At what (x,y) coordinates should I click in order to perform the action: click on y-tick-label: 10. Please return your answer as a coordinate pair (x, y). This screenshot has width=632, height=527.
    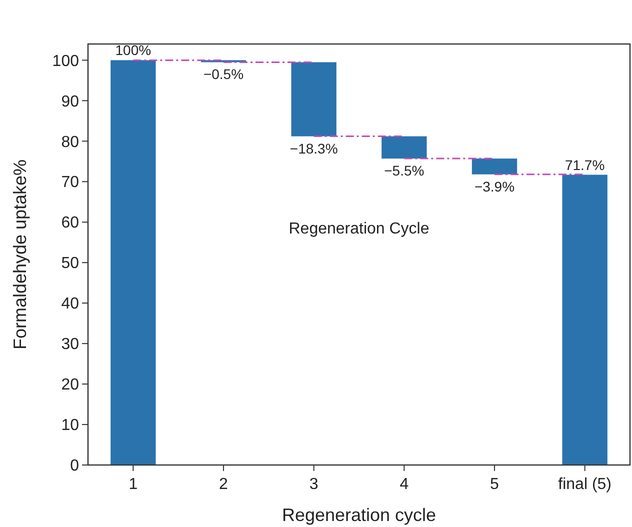
    Looking at the image, I should click on (70, 425).